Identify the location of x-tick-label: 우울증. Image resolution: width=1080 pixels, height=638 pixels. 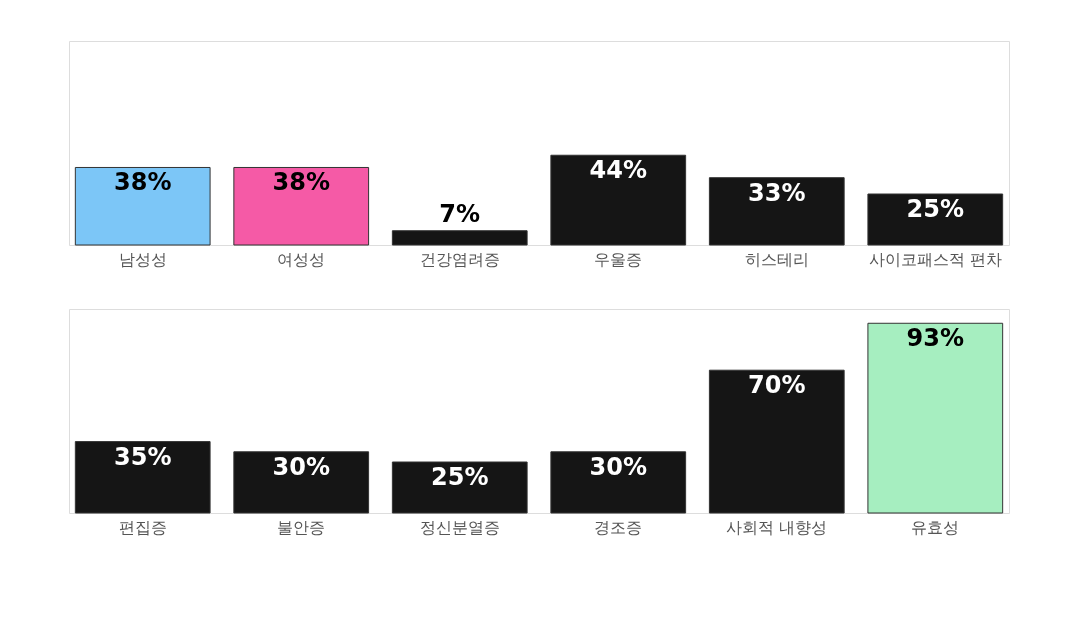
(618, 259).